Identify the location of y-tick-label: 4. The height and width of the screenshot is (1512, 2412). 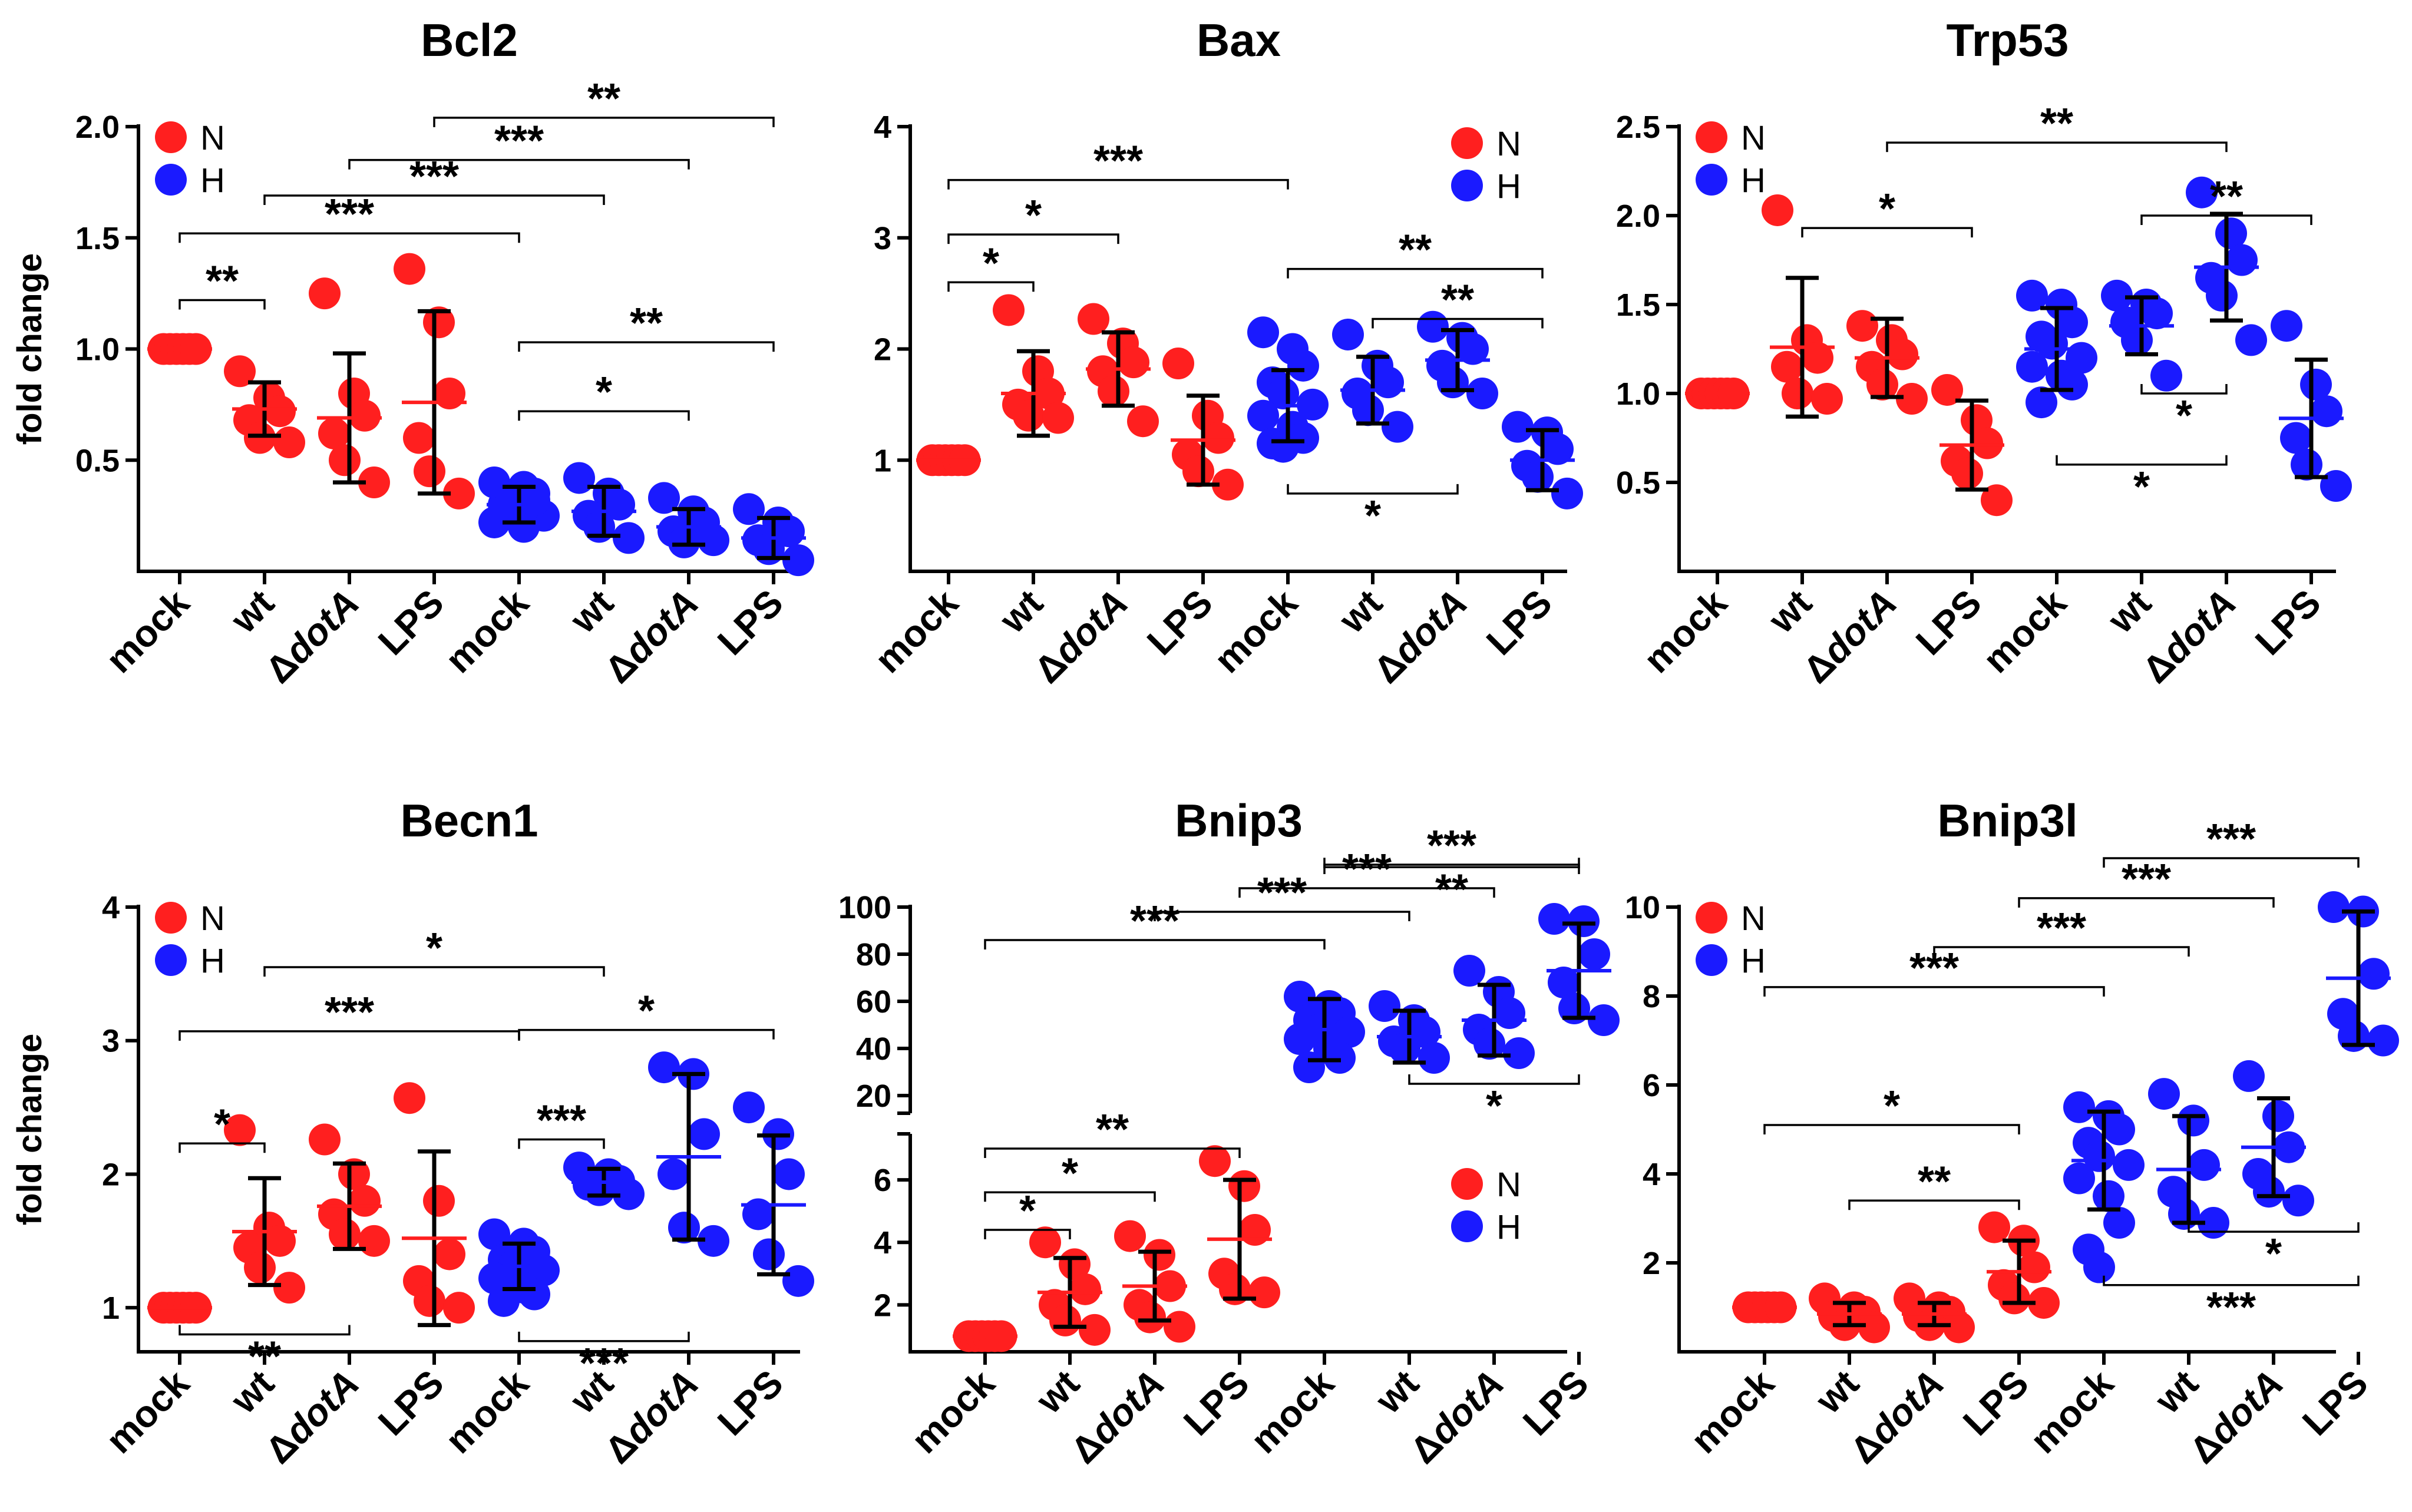
(883, 127).